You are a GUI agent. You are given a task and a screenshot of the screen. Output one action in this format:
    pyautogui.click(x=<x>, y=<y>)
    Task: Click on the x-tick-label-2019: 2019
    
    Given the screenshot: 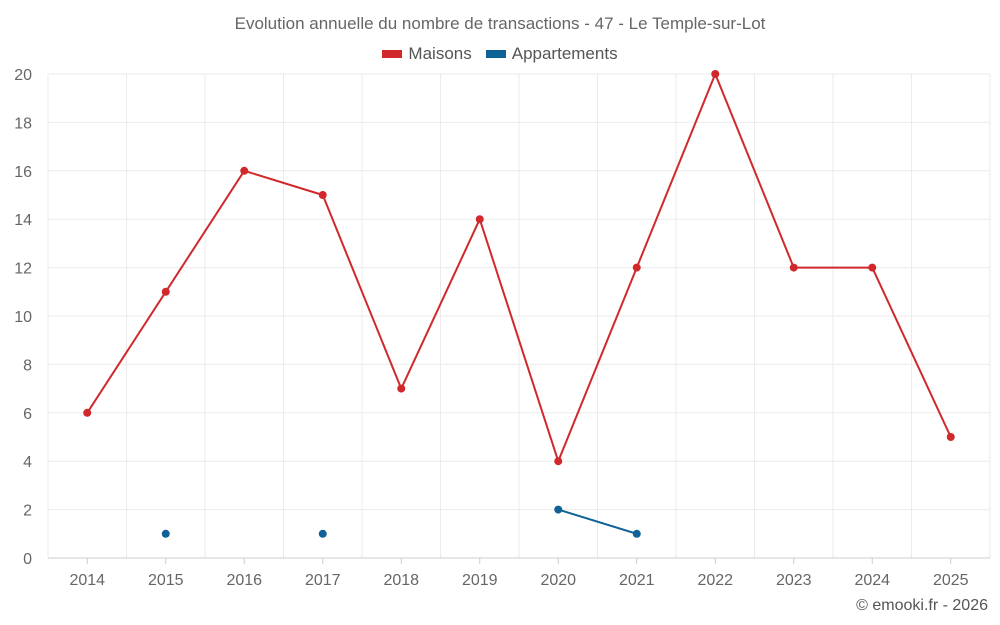 What is the action you would take?
    pyautogui.click(x=480, y=580)
    